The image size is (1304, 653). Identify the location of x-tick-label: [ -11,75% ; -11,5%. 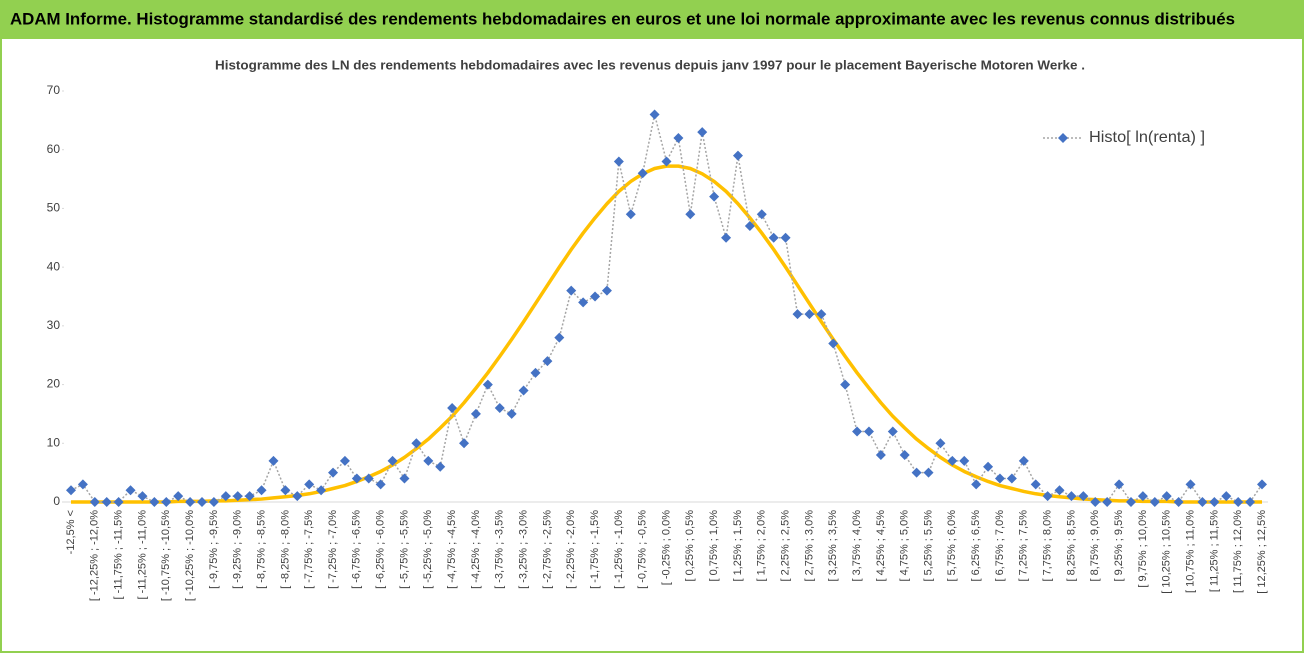
(119, 555).